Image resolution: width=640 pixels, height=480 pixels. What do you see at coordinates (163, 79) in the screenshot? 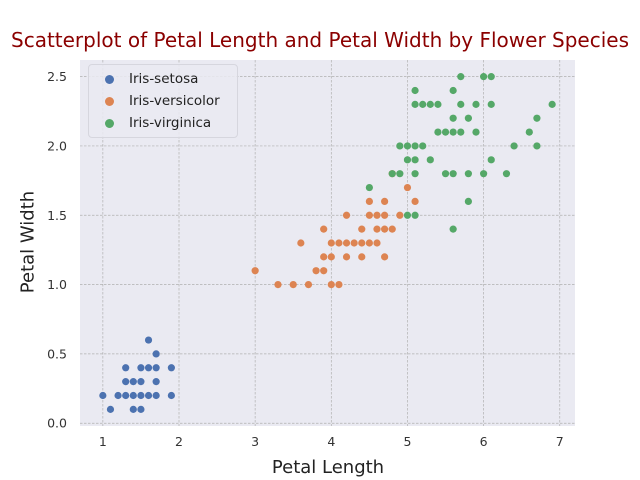
I see `legend-item-setosa: Iris-setosa` at bounding box center [163, 79].